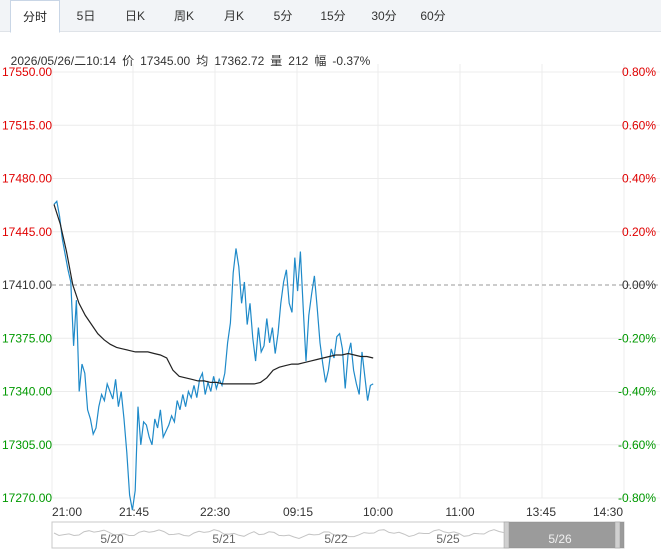  What do you see at coordinates (283, 16) in the screenshot?
I see `tab-5: 5分` at bounding box center [283, 16].